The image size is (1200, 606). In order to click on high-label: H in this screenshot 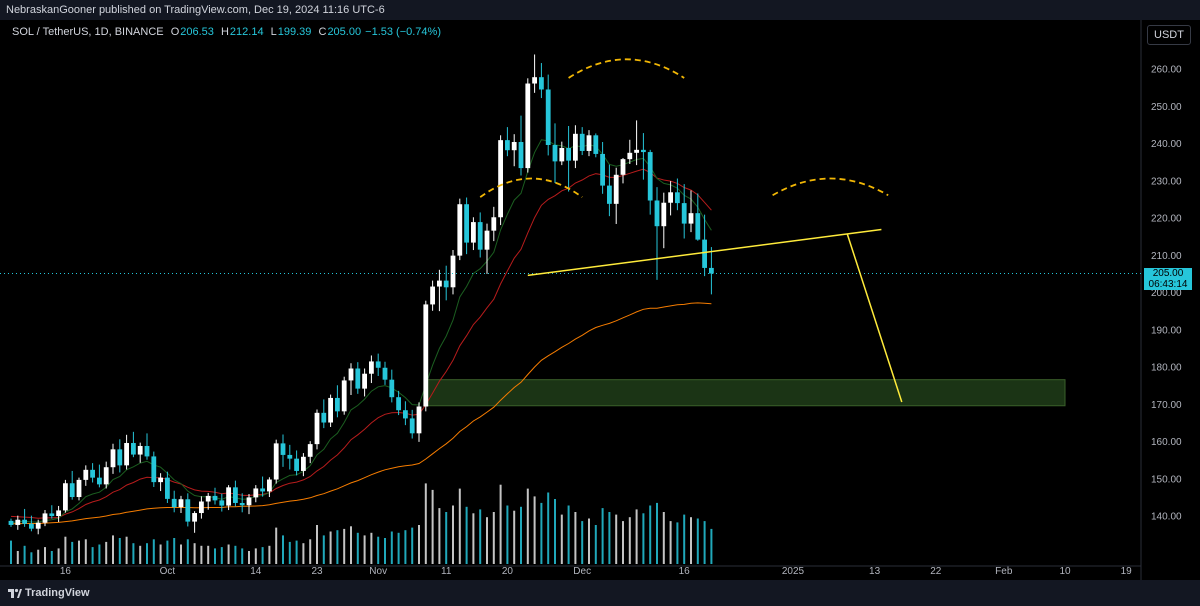, I will do `click(224, 32)`.